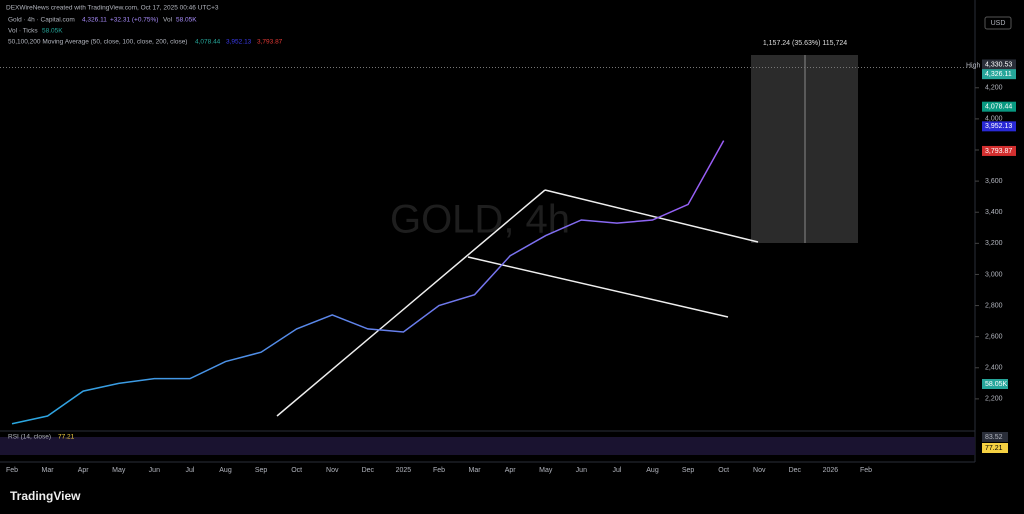  Describe the element at coordinates (23, 31) in the screenshot. I see `legend-vol-ticks: Vol · Ticks` at that location.